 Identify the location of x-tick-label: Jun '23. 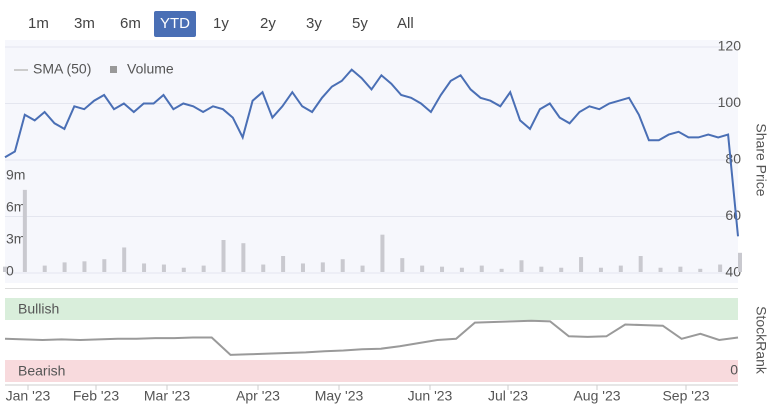
(430, 396).